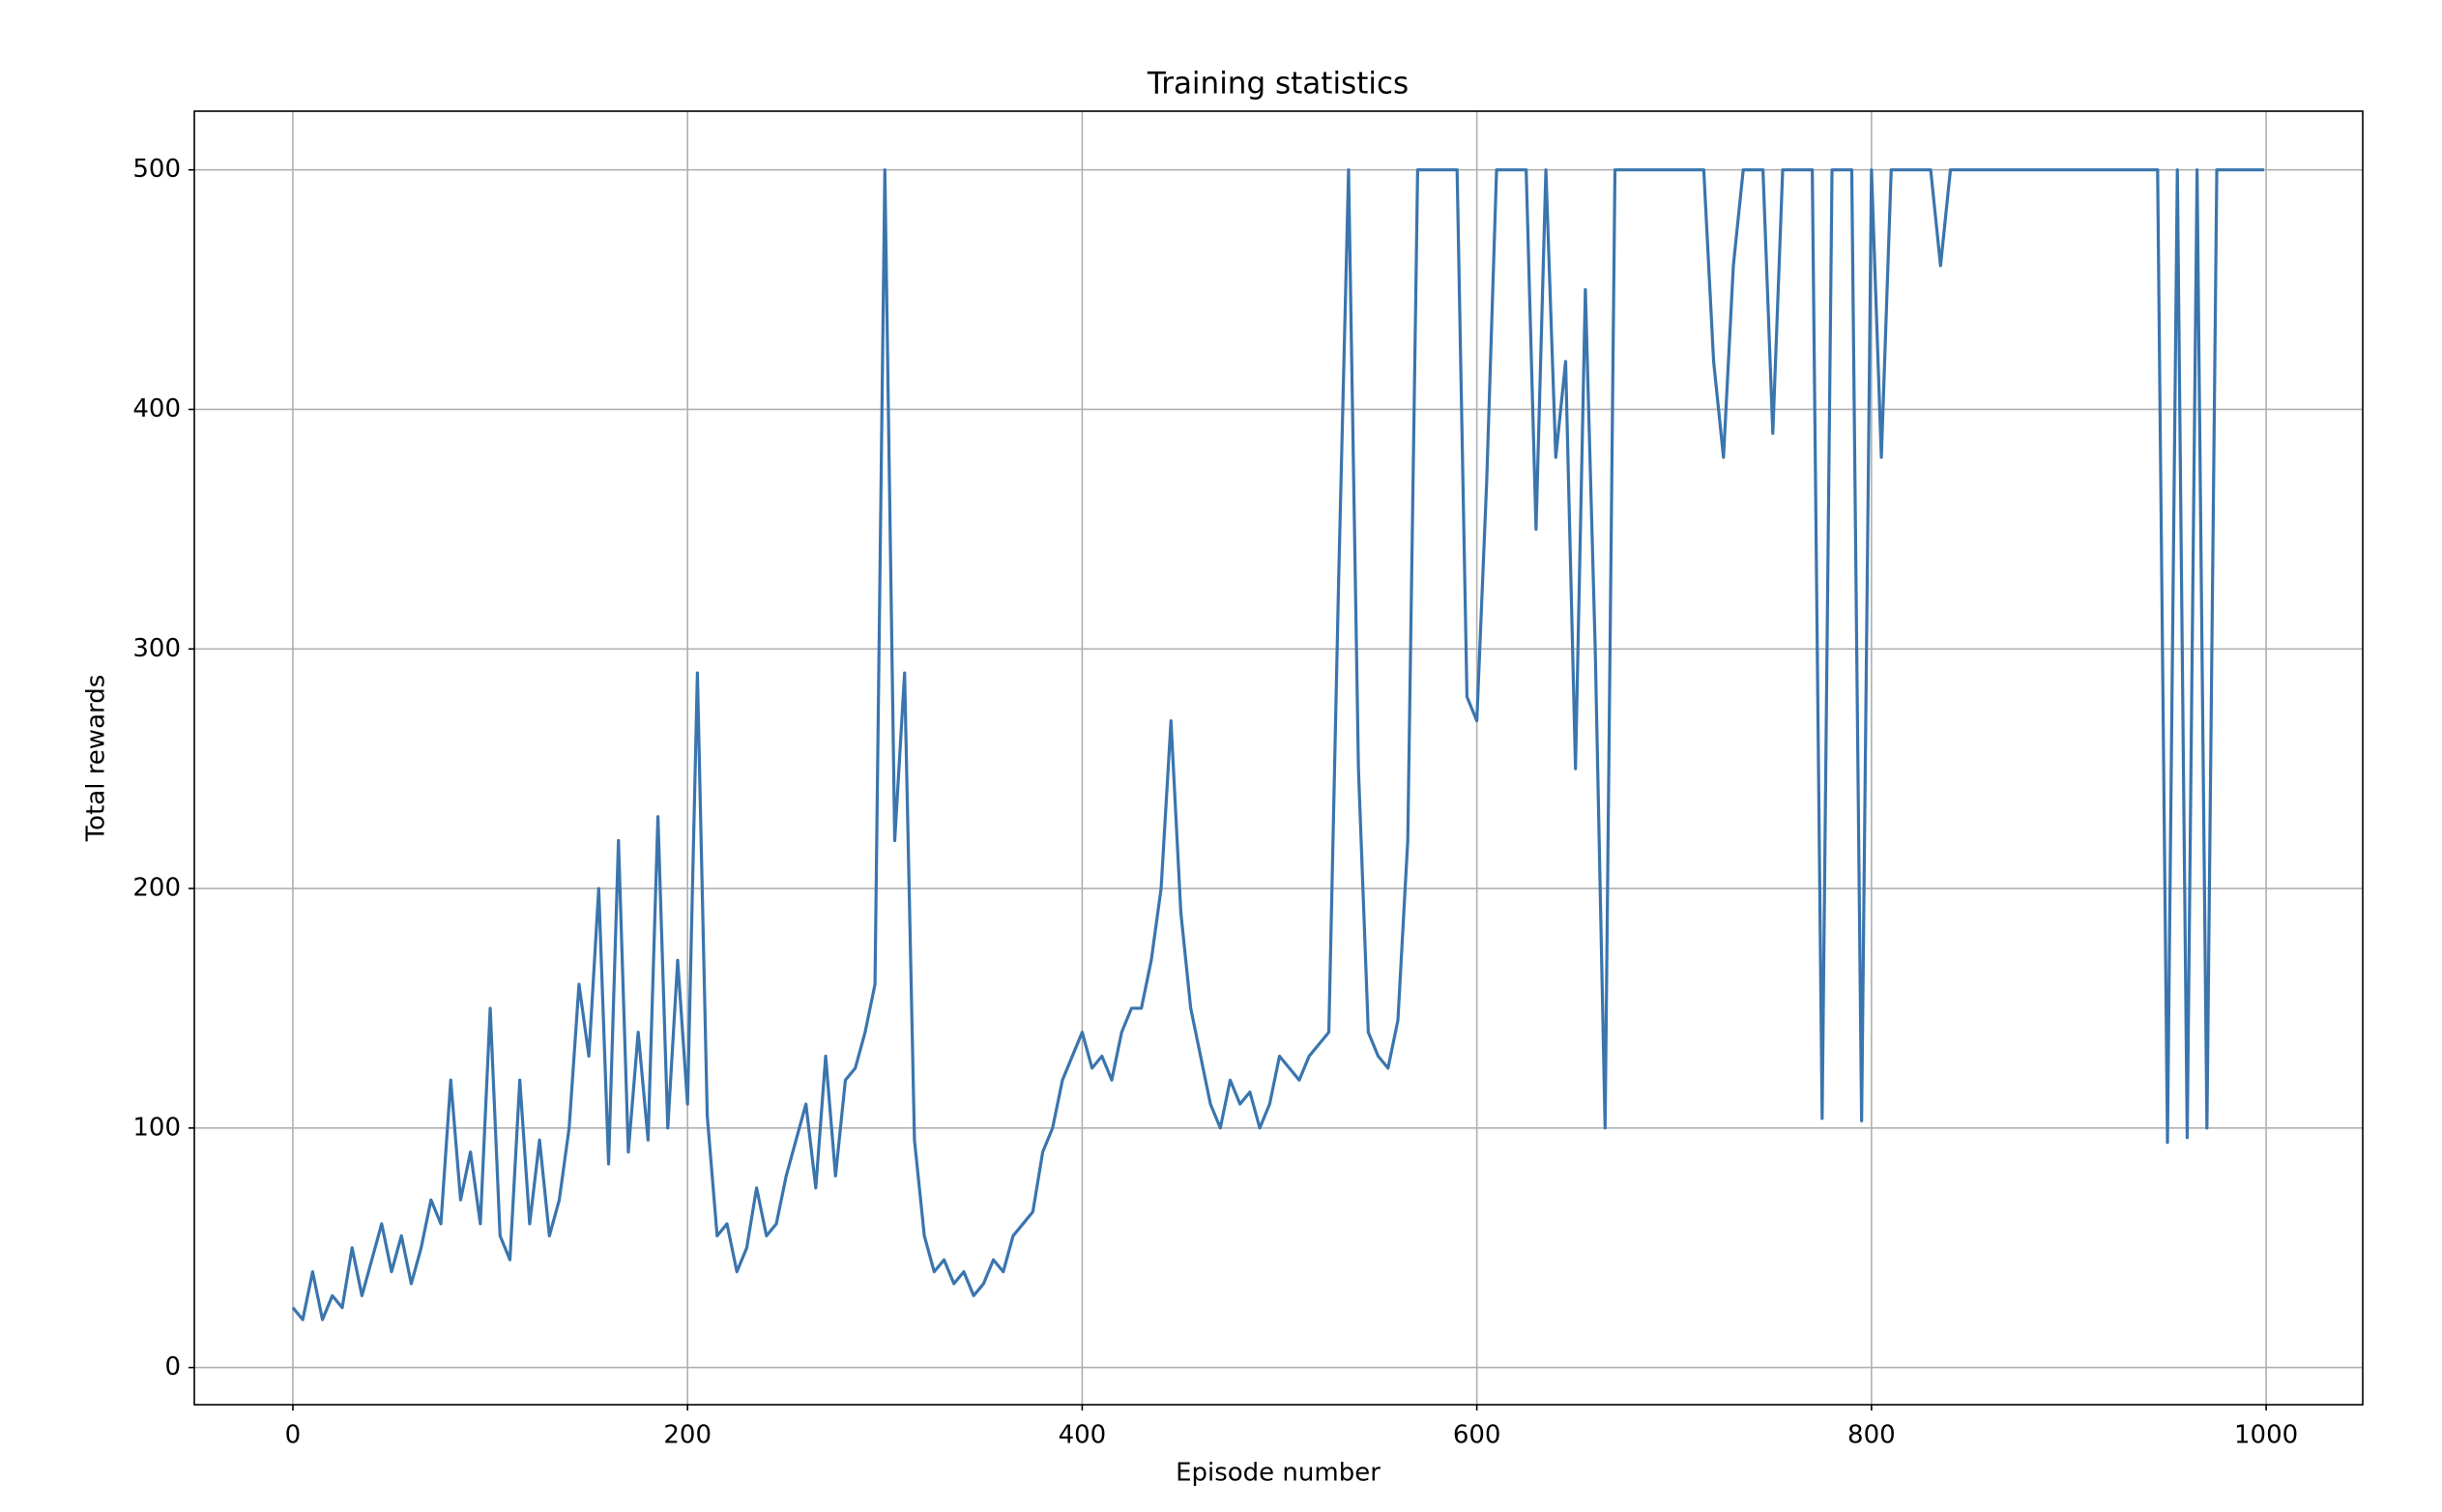 The width and height of the screenshot is (2442, 1512). I want to click on y-tick-label: 300, so click(156, 648).